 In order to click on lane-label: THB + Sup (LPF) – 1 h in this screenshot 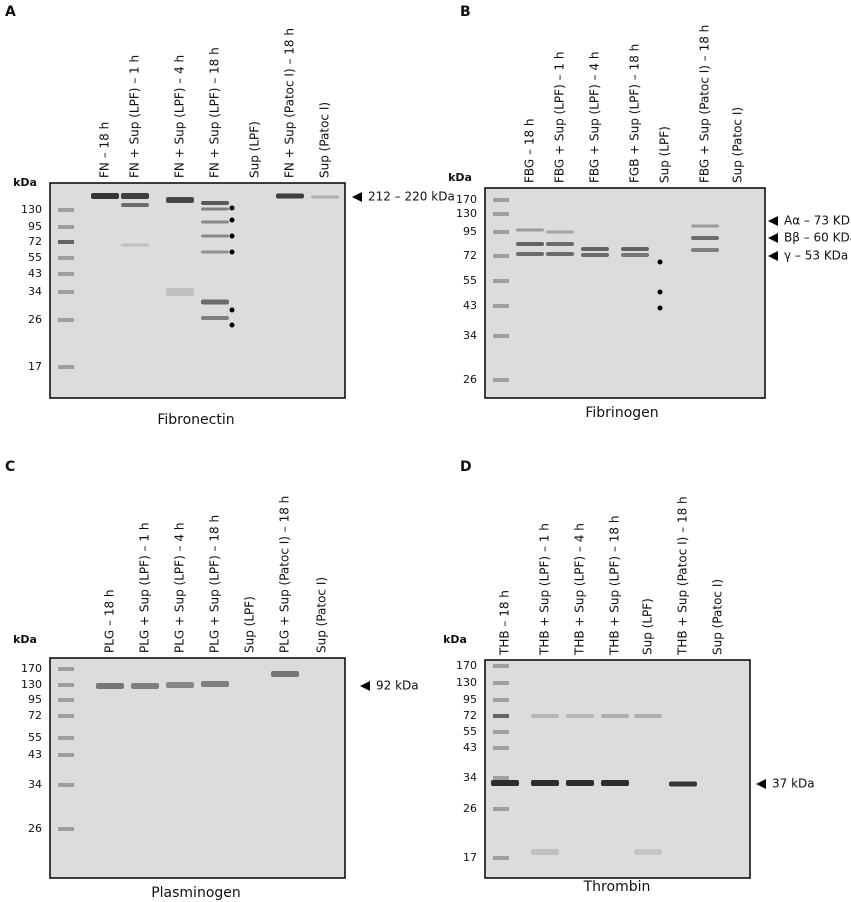, I will do `click(545, 589)`.